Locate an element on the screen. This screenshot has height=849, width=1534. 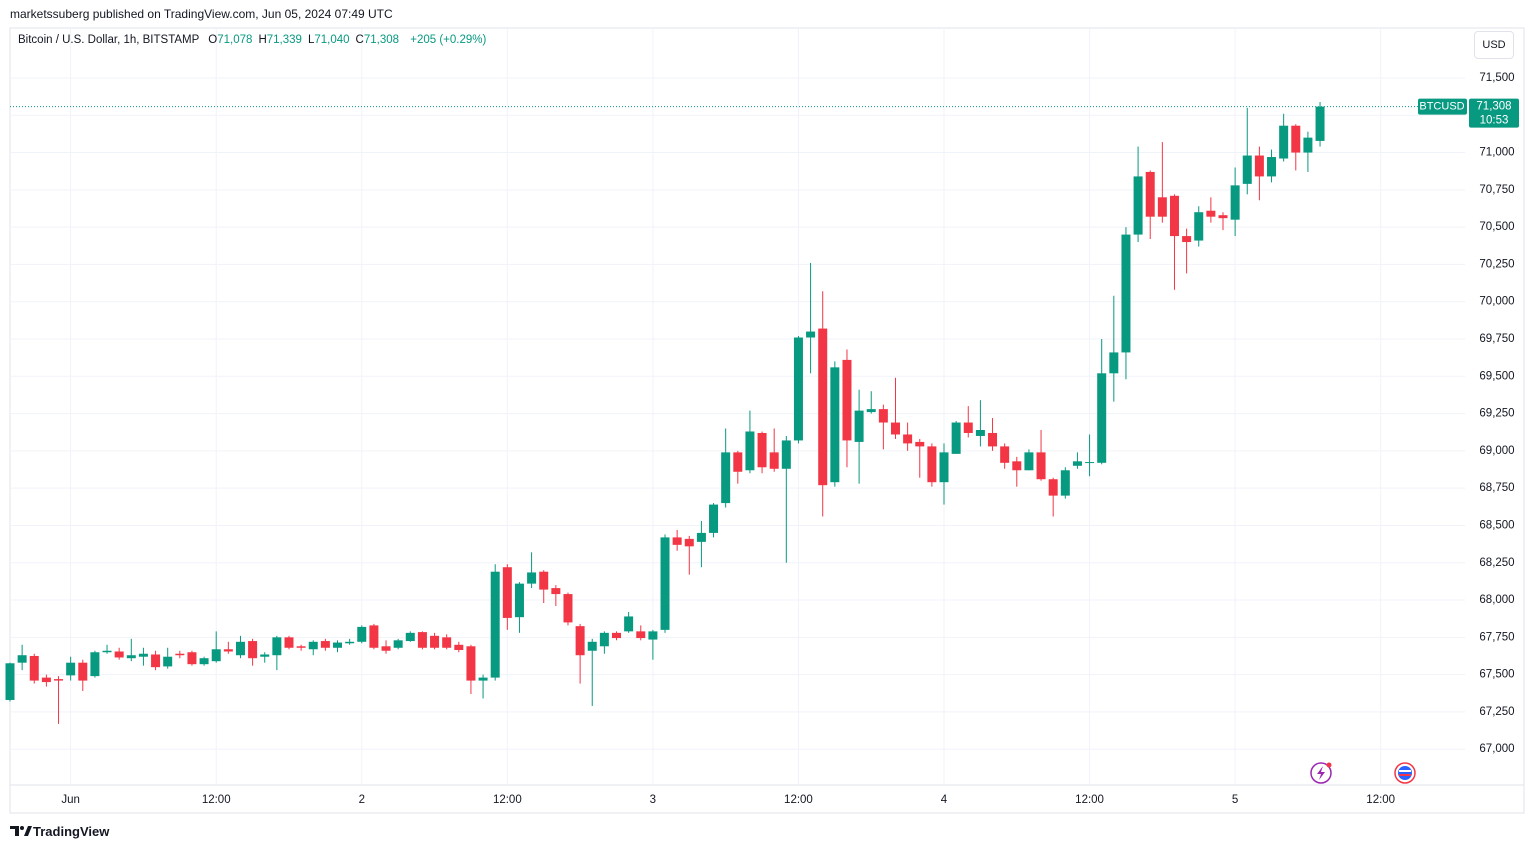
y-tick-label: 68,500 is located at coordinates (1496, 525).